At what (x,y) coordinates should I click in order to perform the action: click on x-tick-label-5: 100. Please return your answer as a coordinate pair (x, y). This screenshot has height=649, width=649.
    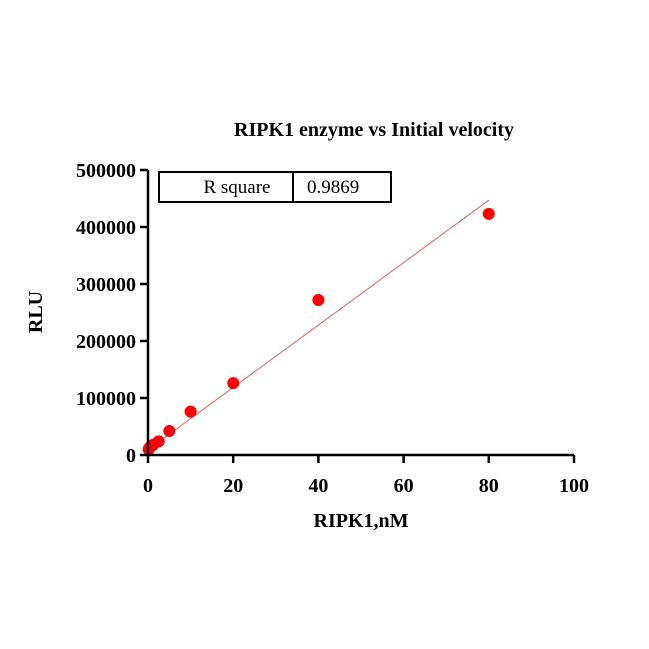
    Looking at the image, I should click on (574, 486).